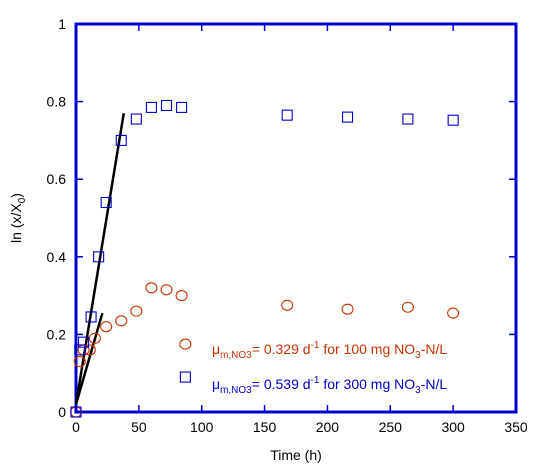 The width and height of the screenshot is (550, 472). I want to click on y-axis-label-main: ln (x/X, so click(16, 223).